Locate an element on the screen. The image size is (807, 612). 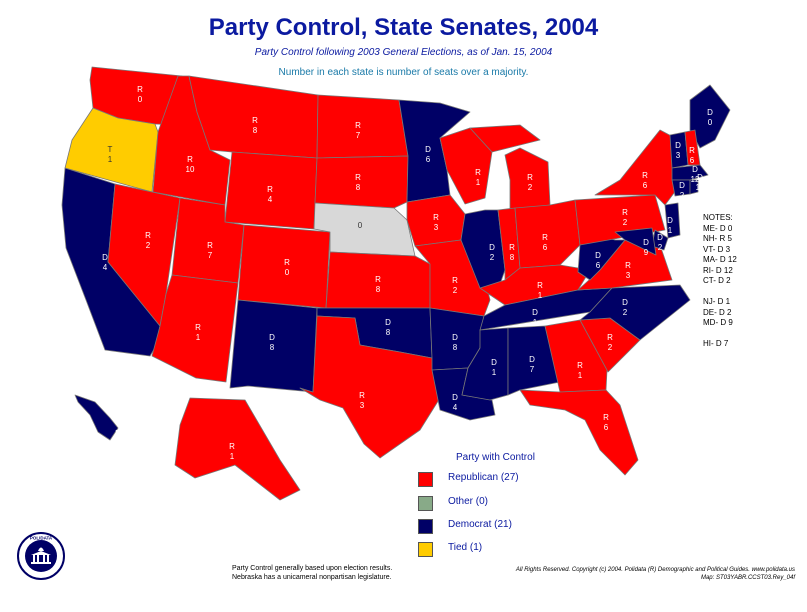
notes-item: CT- D 2 is located at coordinates (717, 280).